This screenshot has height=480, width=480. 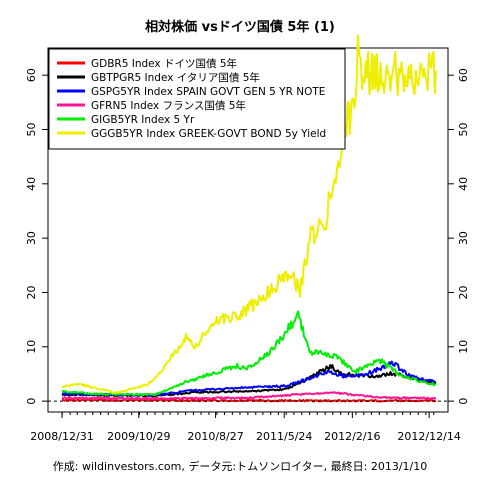 What do you see at coordinates (164, 63) in the screenshot?
I see `legend-label-0: GDBR5 Index ドイツ国債 5年` at bounding box center [164, 63].